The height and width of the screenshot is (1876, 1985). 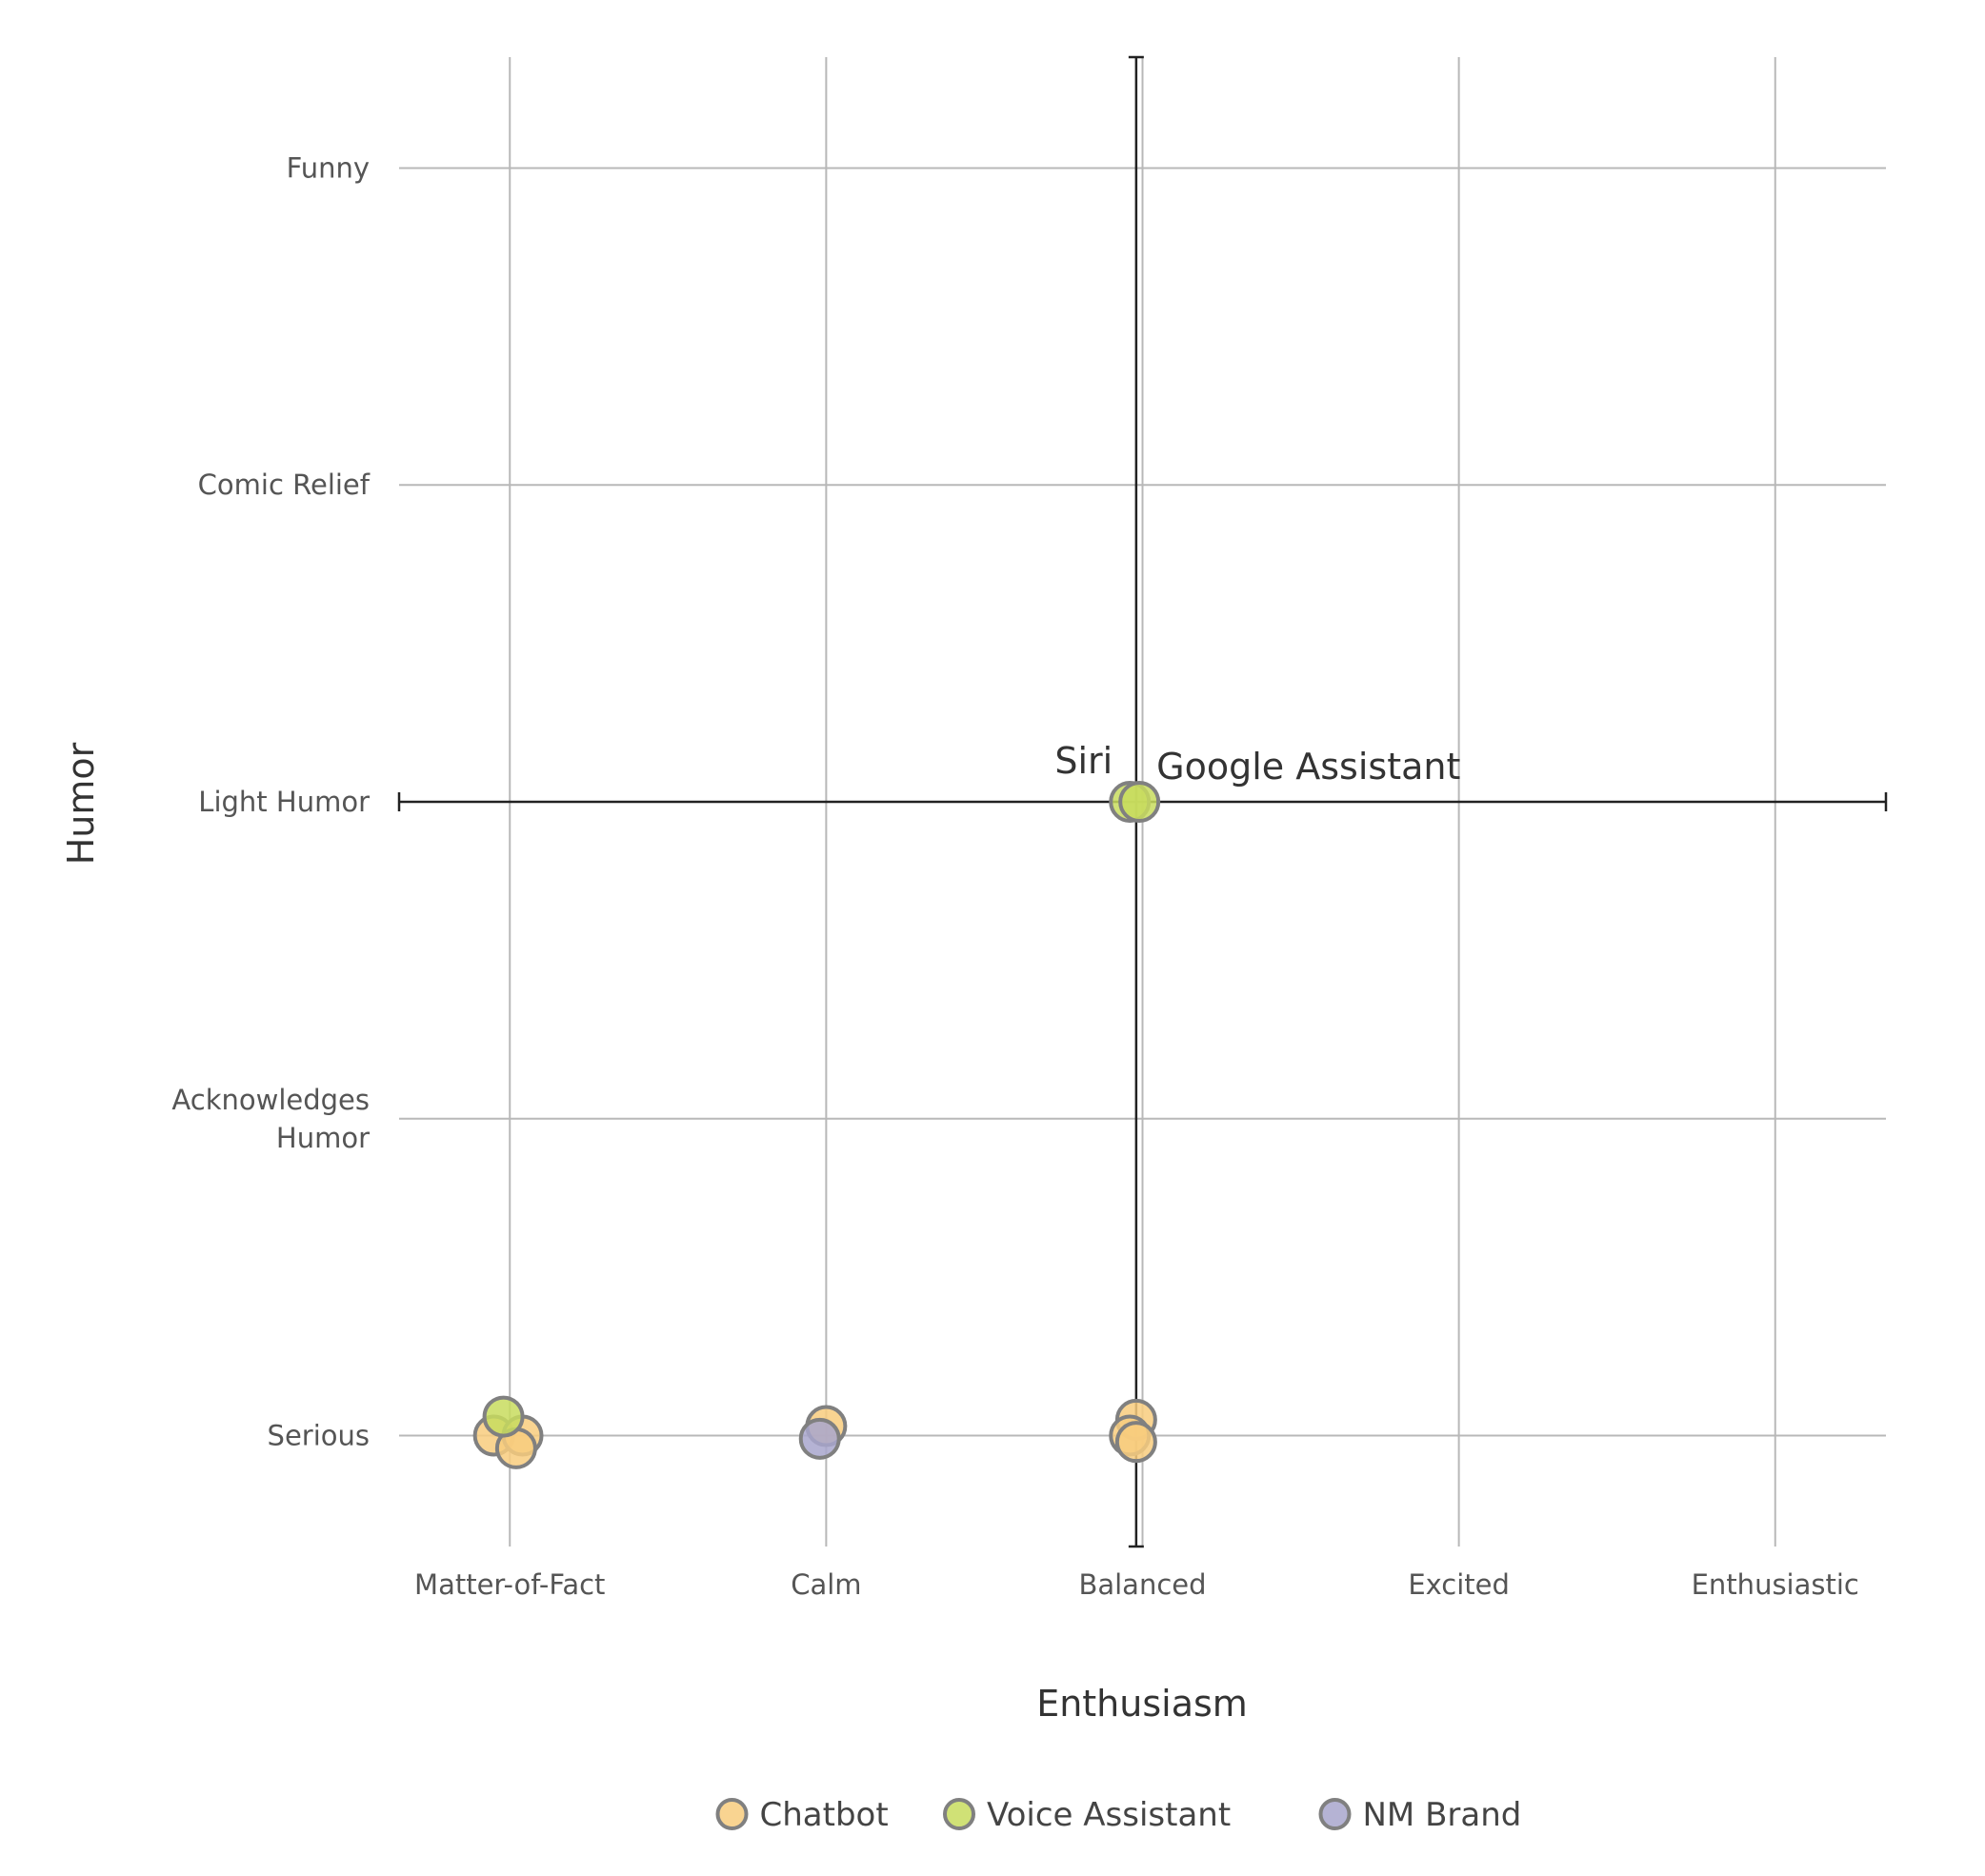 What do you see at coordinates (1308, 767) in the screenshot?
I see `point-label: Google Assistant` at bounding box center [1308, 767].